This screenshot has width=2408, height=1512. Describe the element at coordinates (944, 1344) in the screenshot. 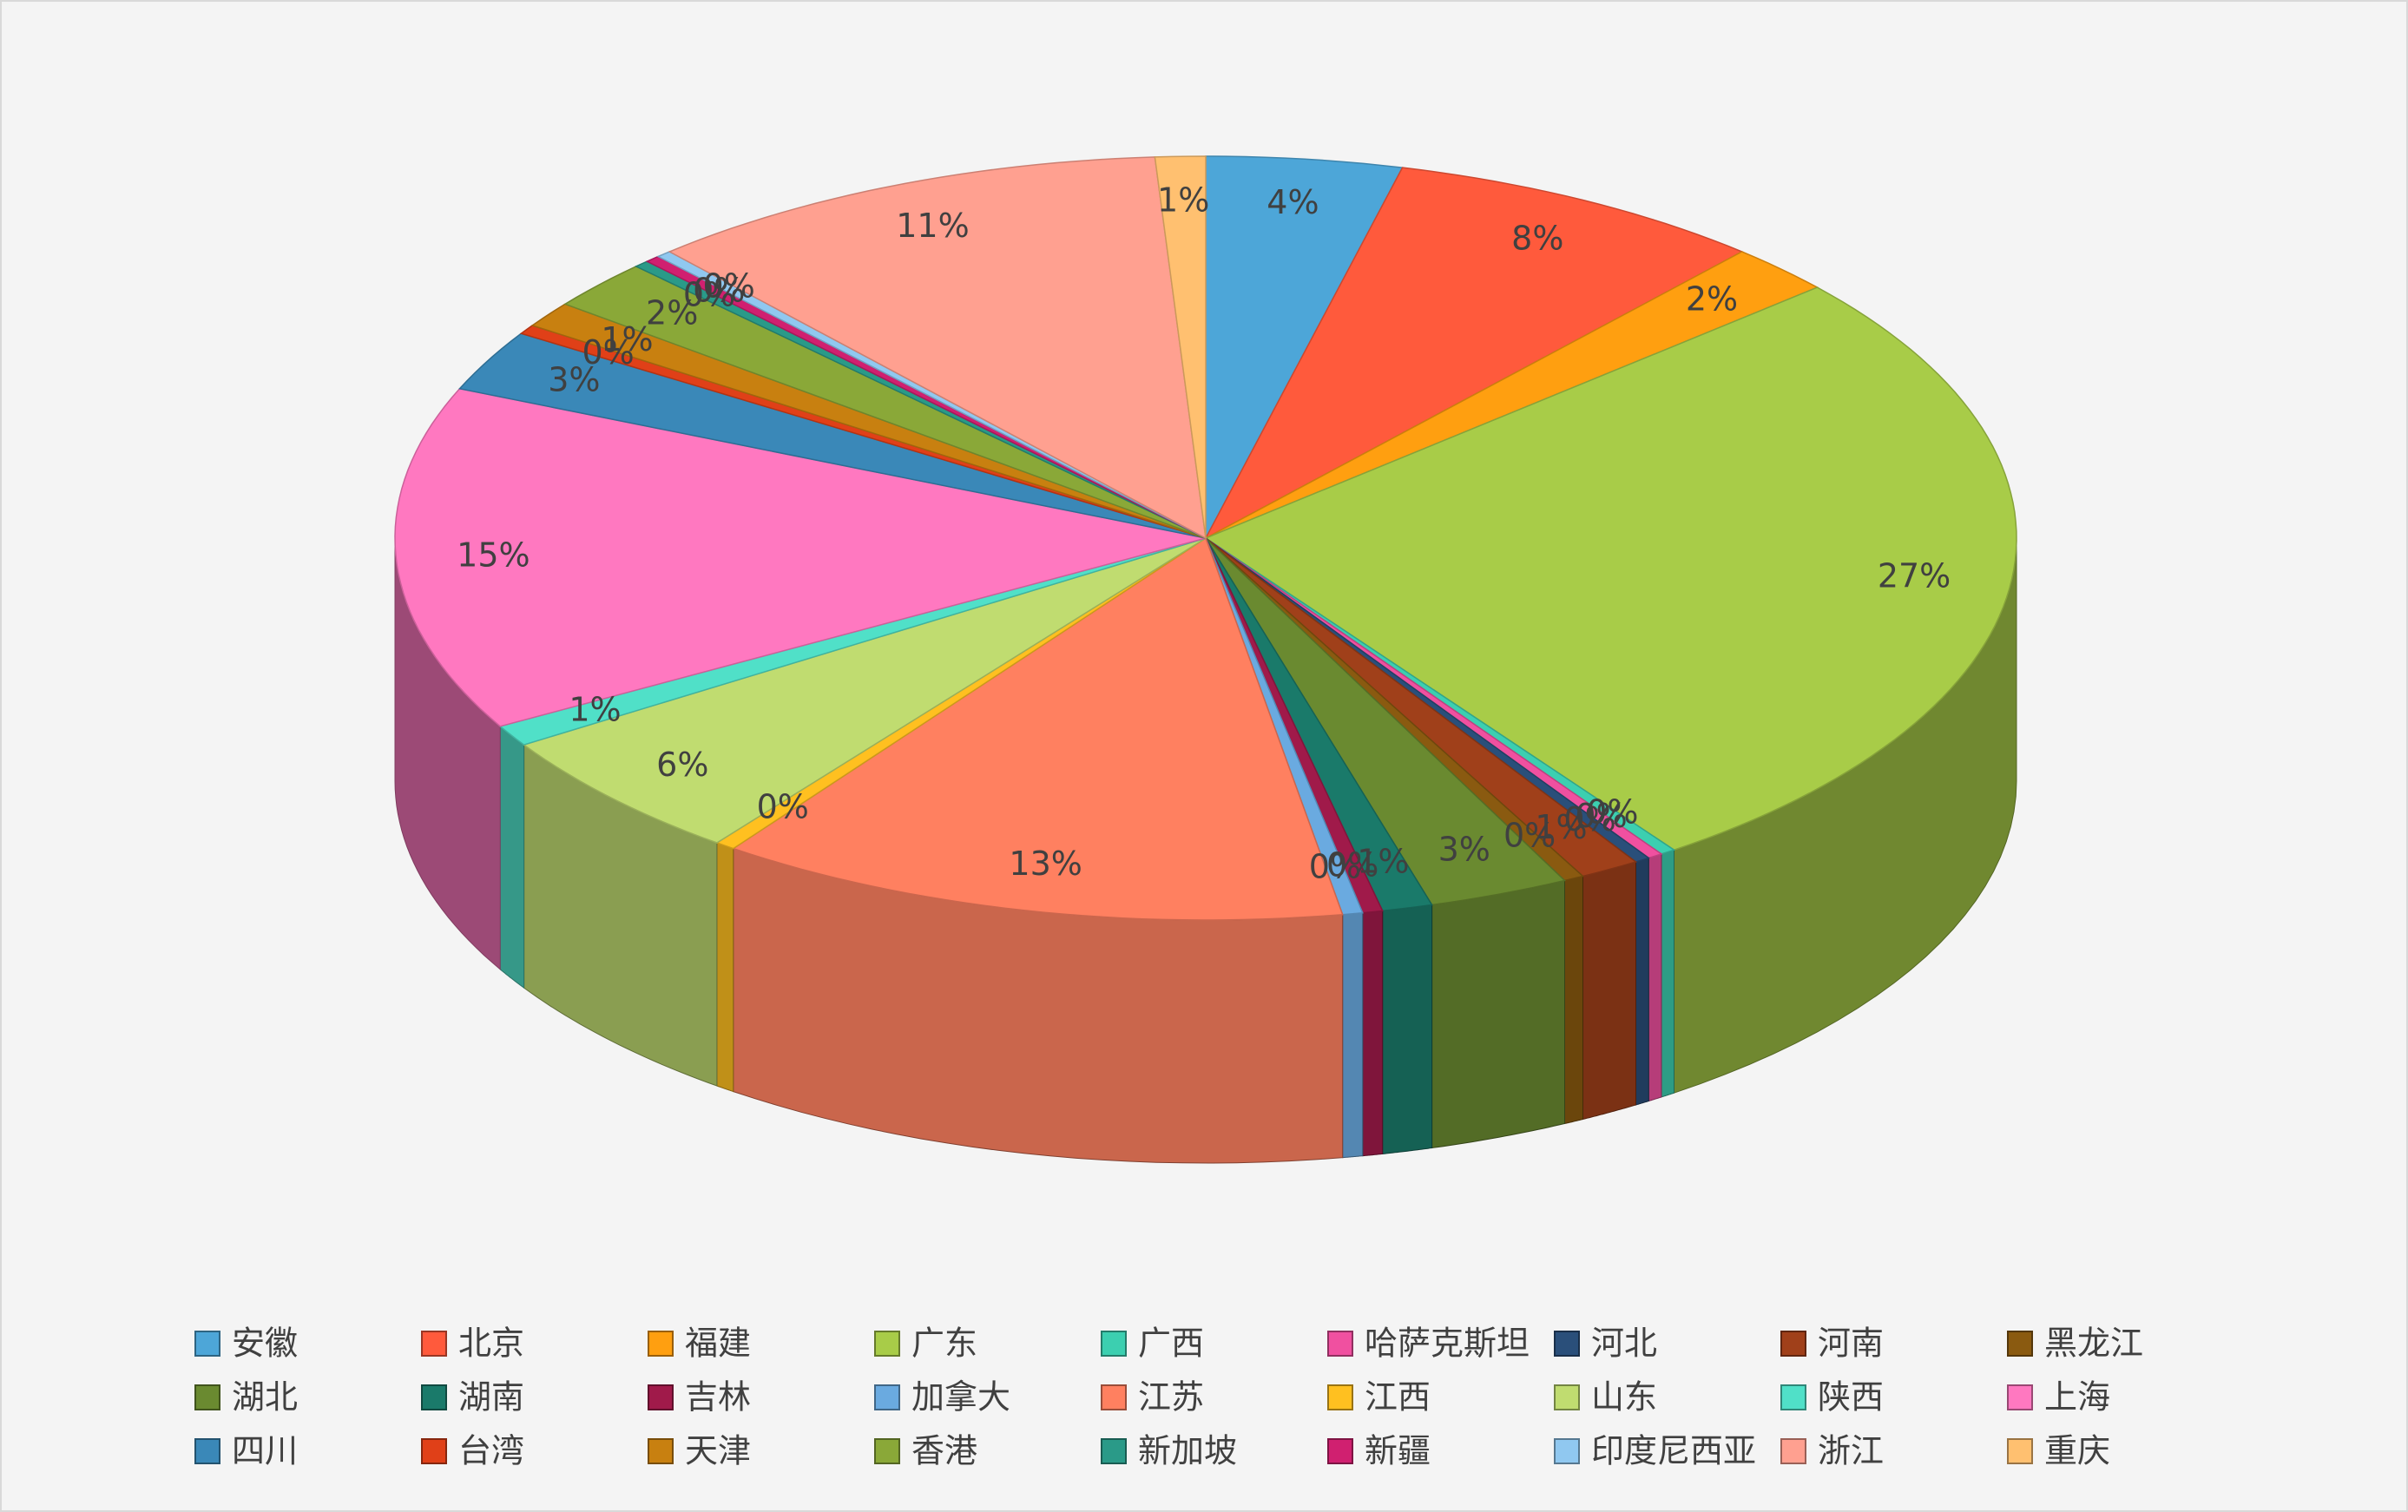

I see `legend-label: 广东` at that location.